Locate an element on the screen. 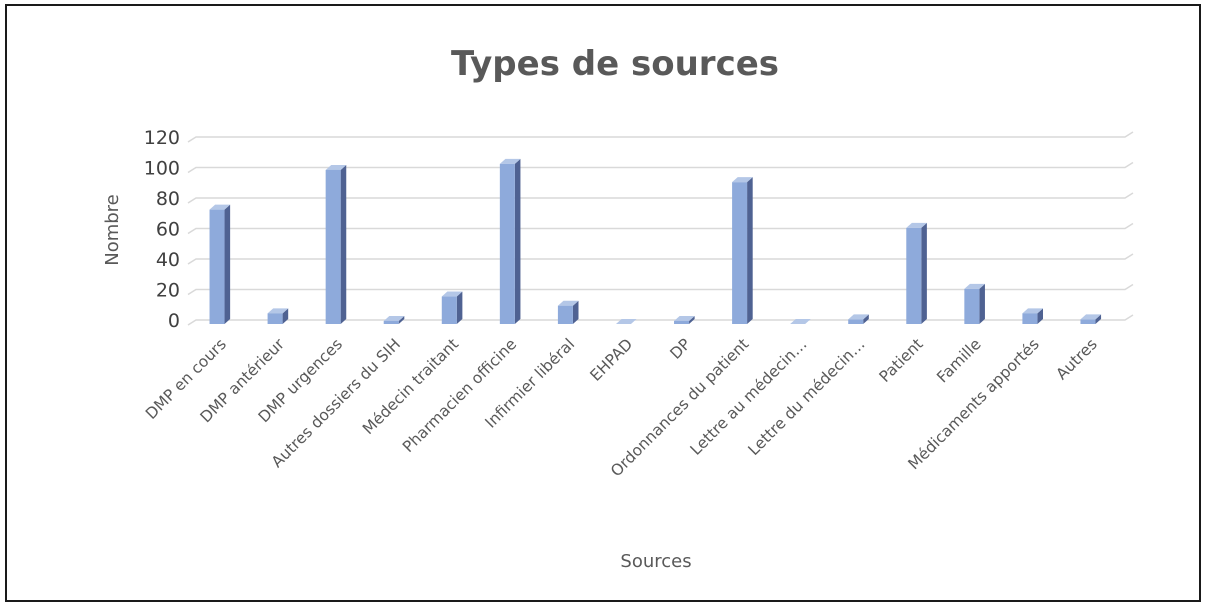 The height and width of the screenshot is (607, 1208). y-tick-label: 100 is located at coordinates (162, 169).